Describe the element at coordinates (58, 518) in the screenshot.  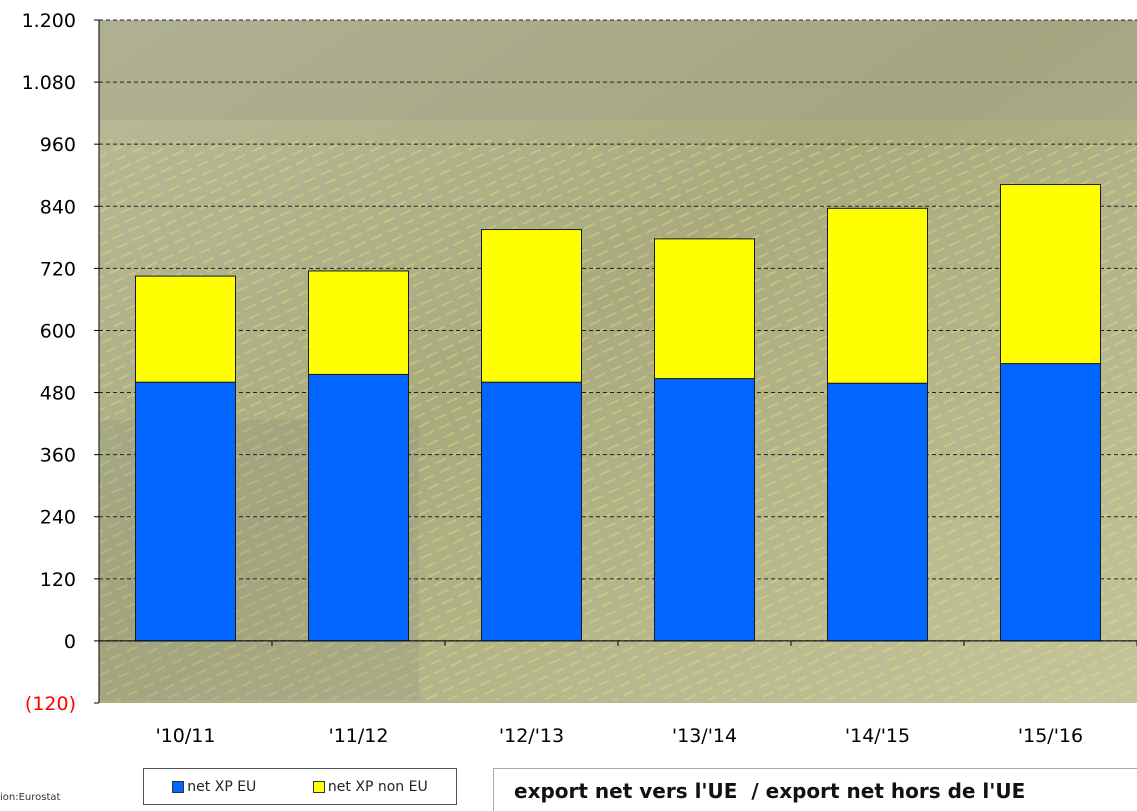
I see `y-tick-label: 240` at that location.